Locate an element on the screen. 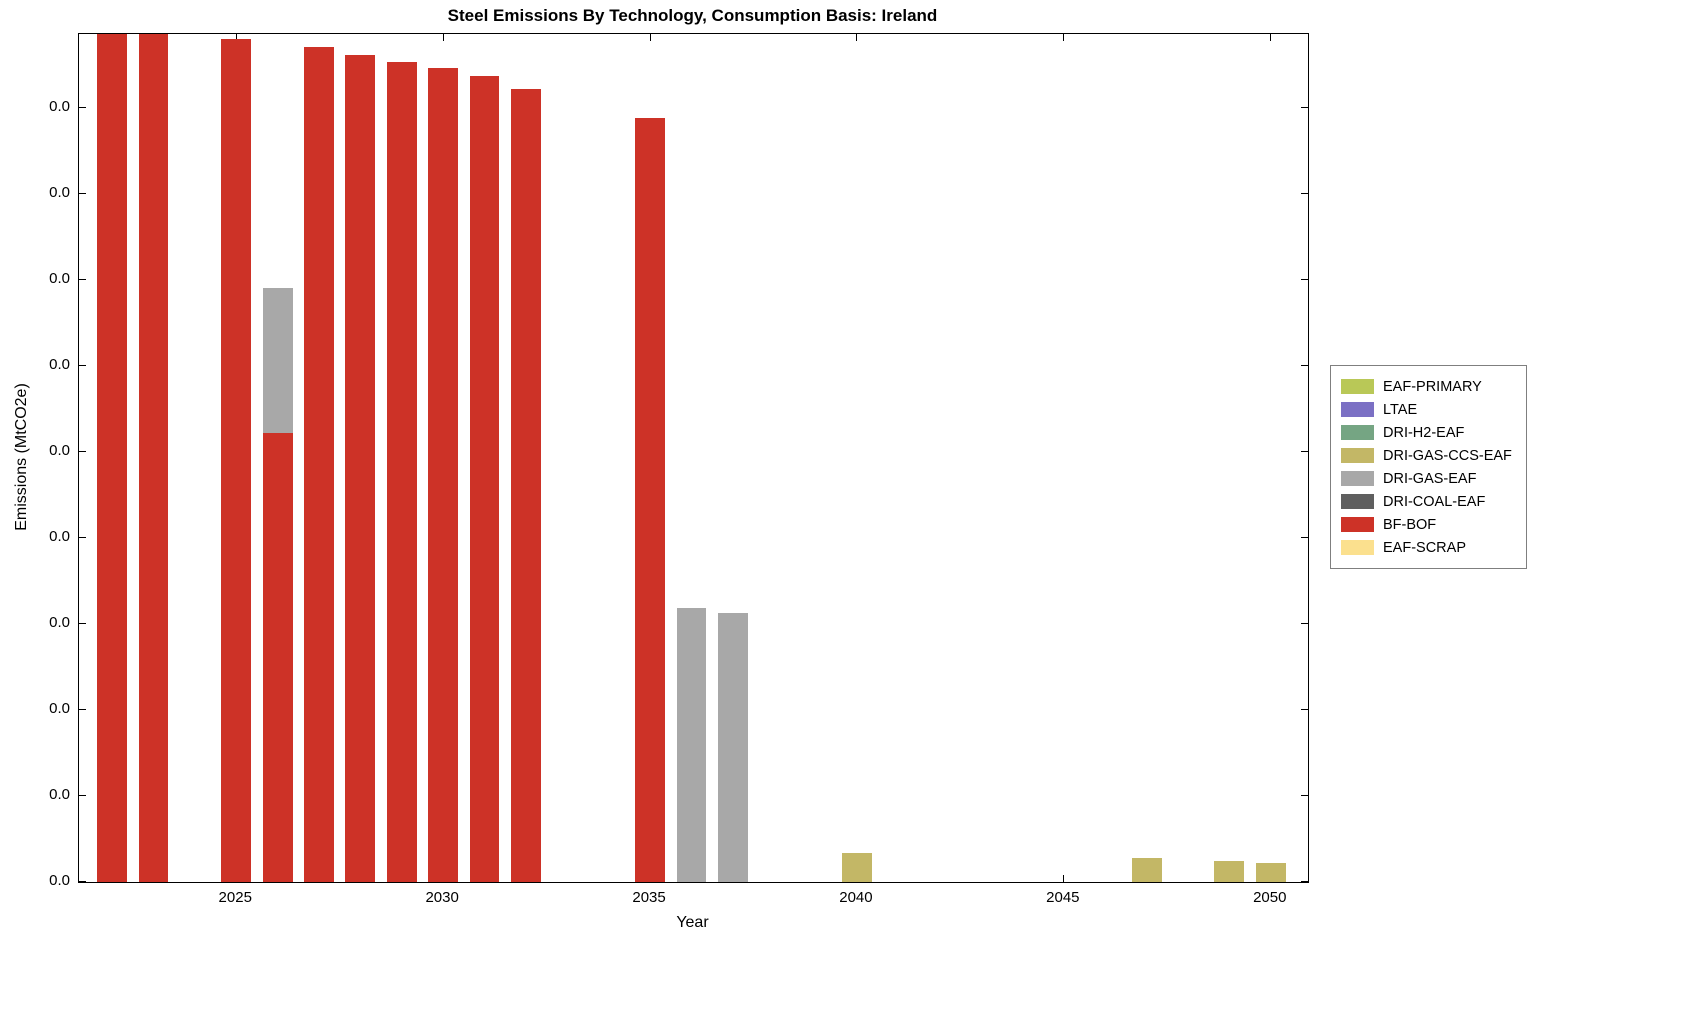 This screenshot has width=1696, height=1021. legend-swatch-ltae is located at coordinates (1357, 409).